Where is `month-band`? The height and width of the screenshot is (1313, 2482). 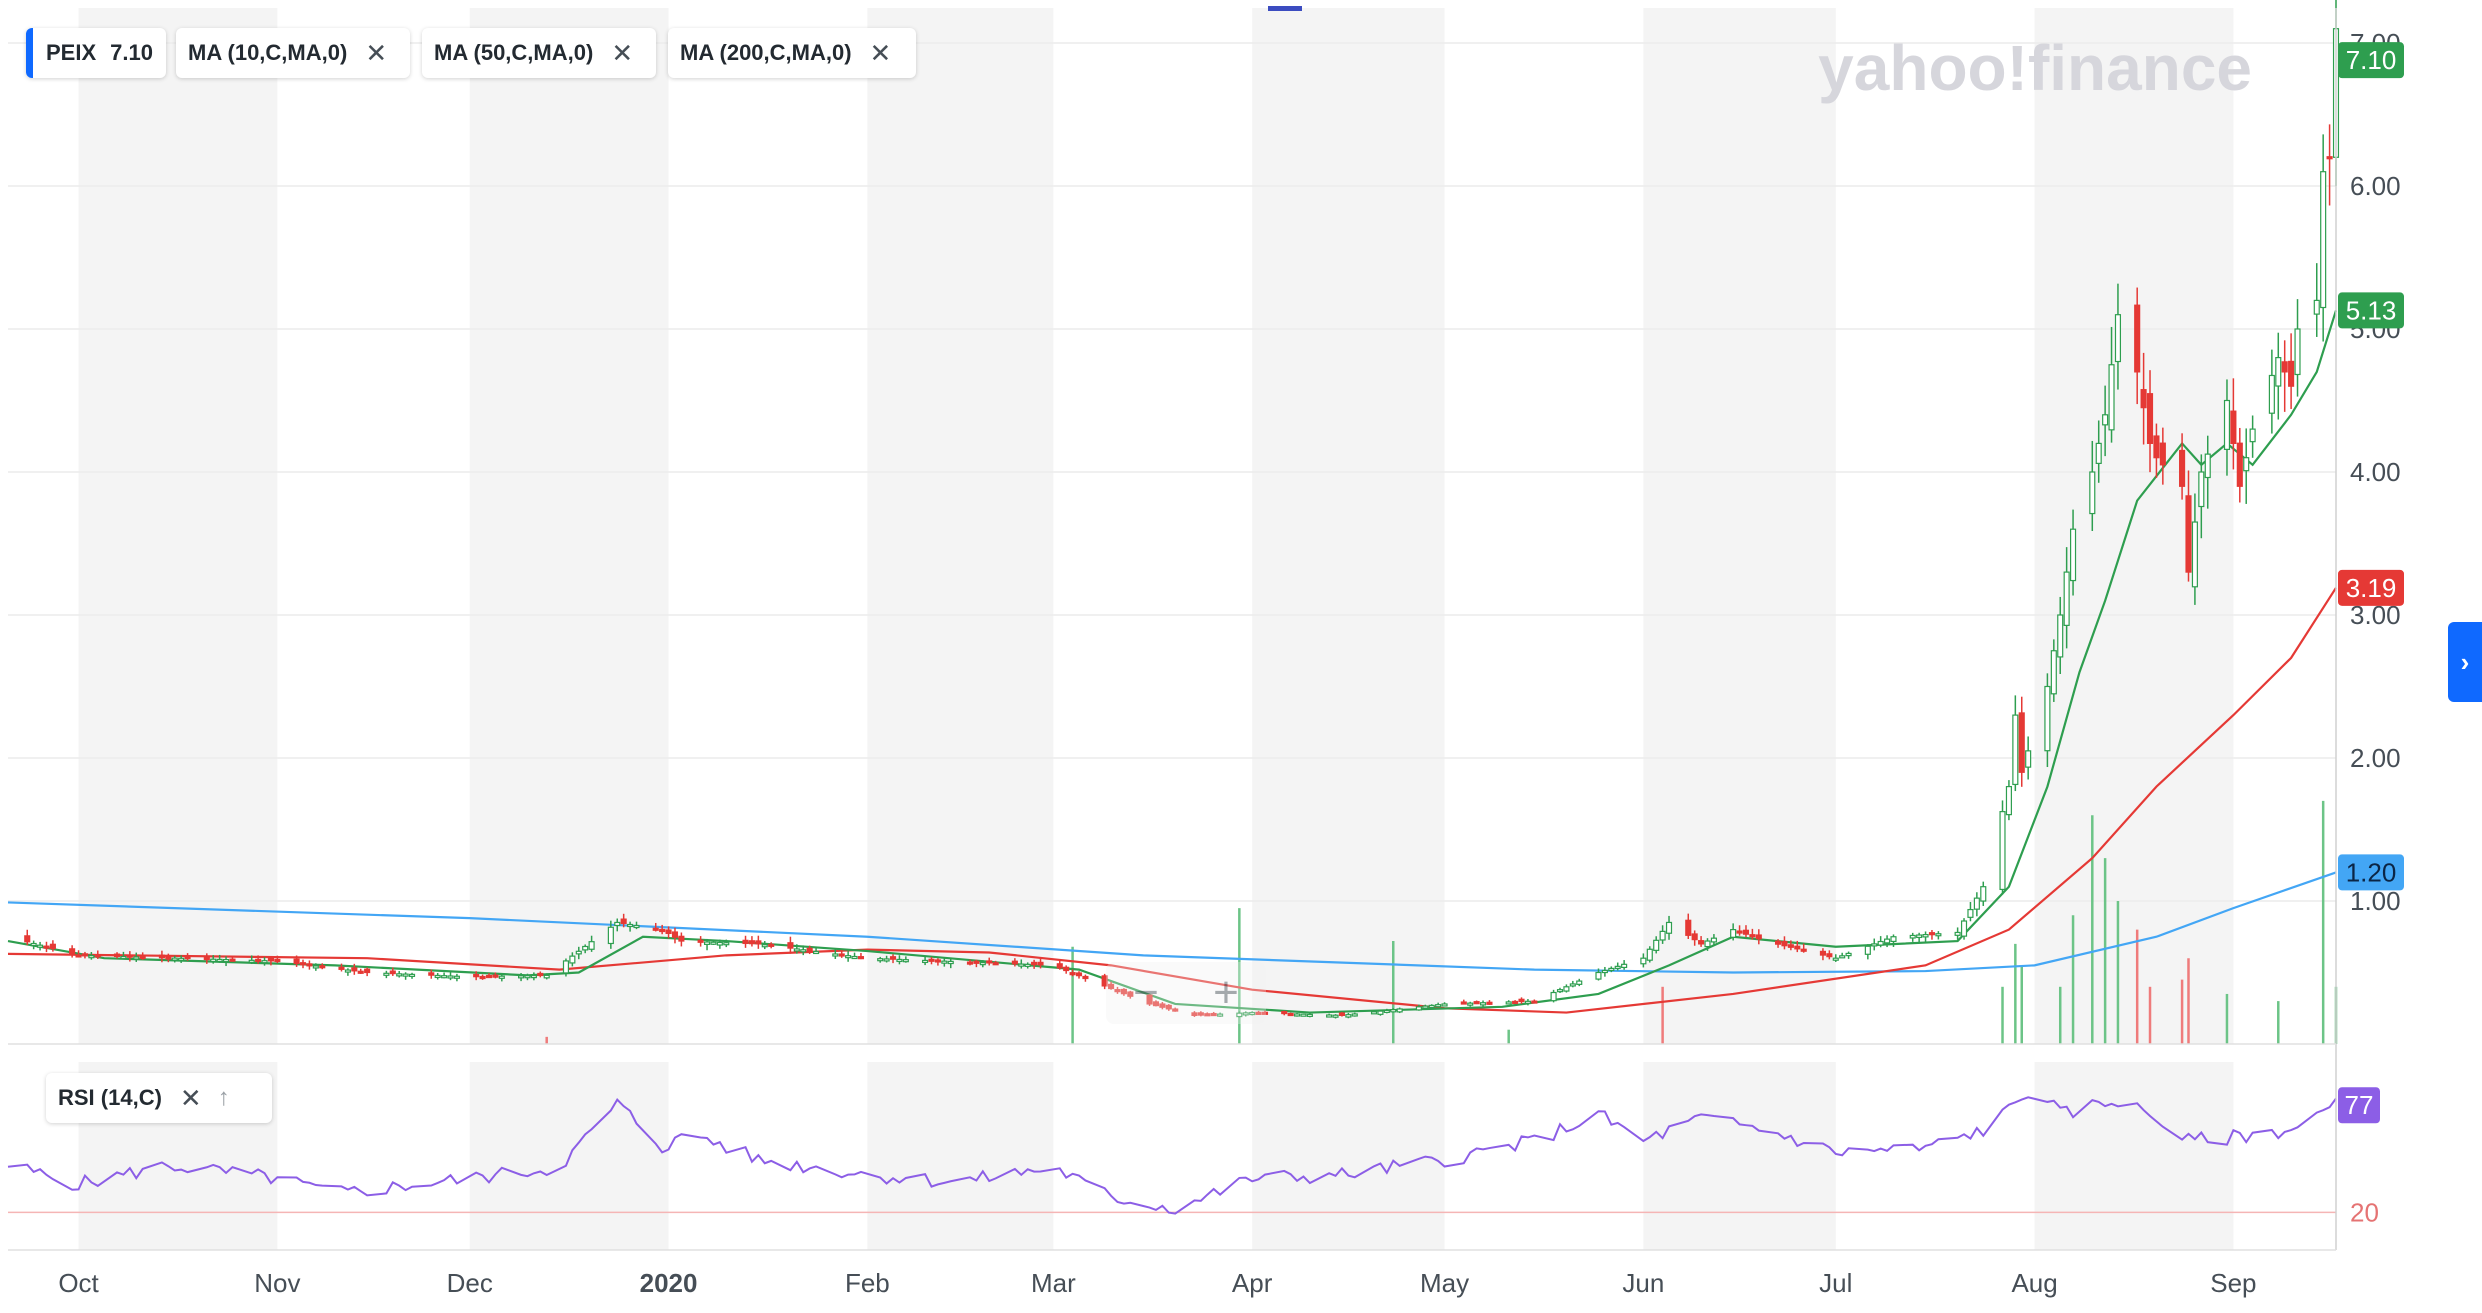 month-band is located at coordinates (1348, 526).